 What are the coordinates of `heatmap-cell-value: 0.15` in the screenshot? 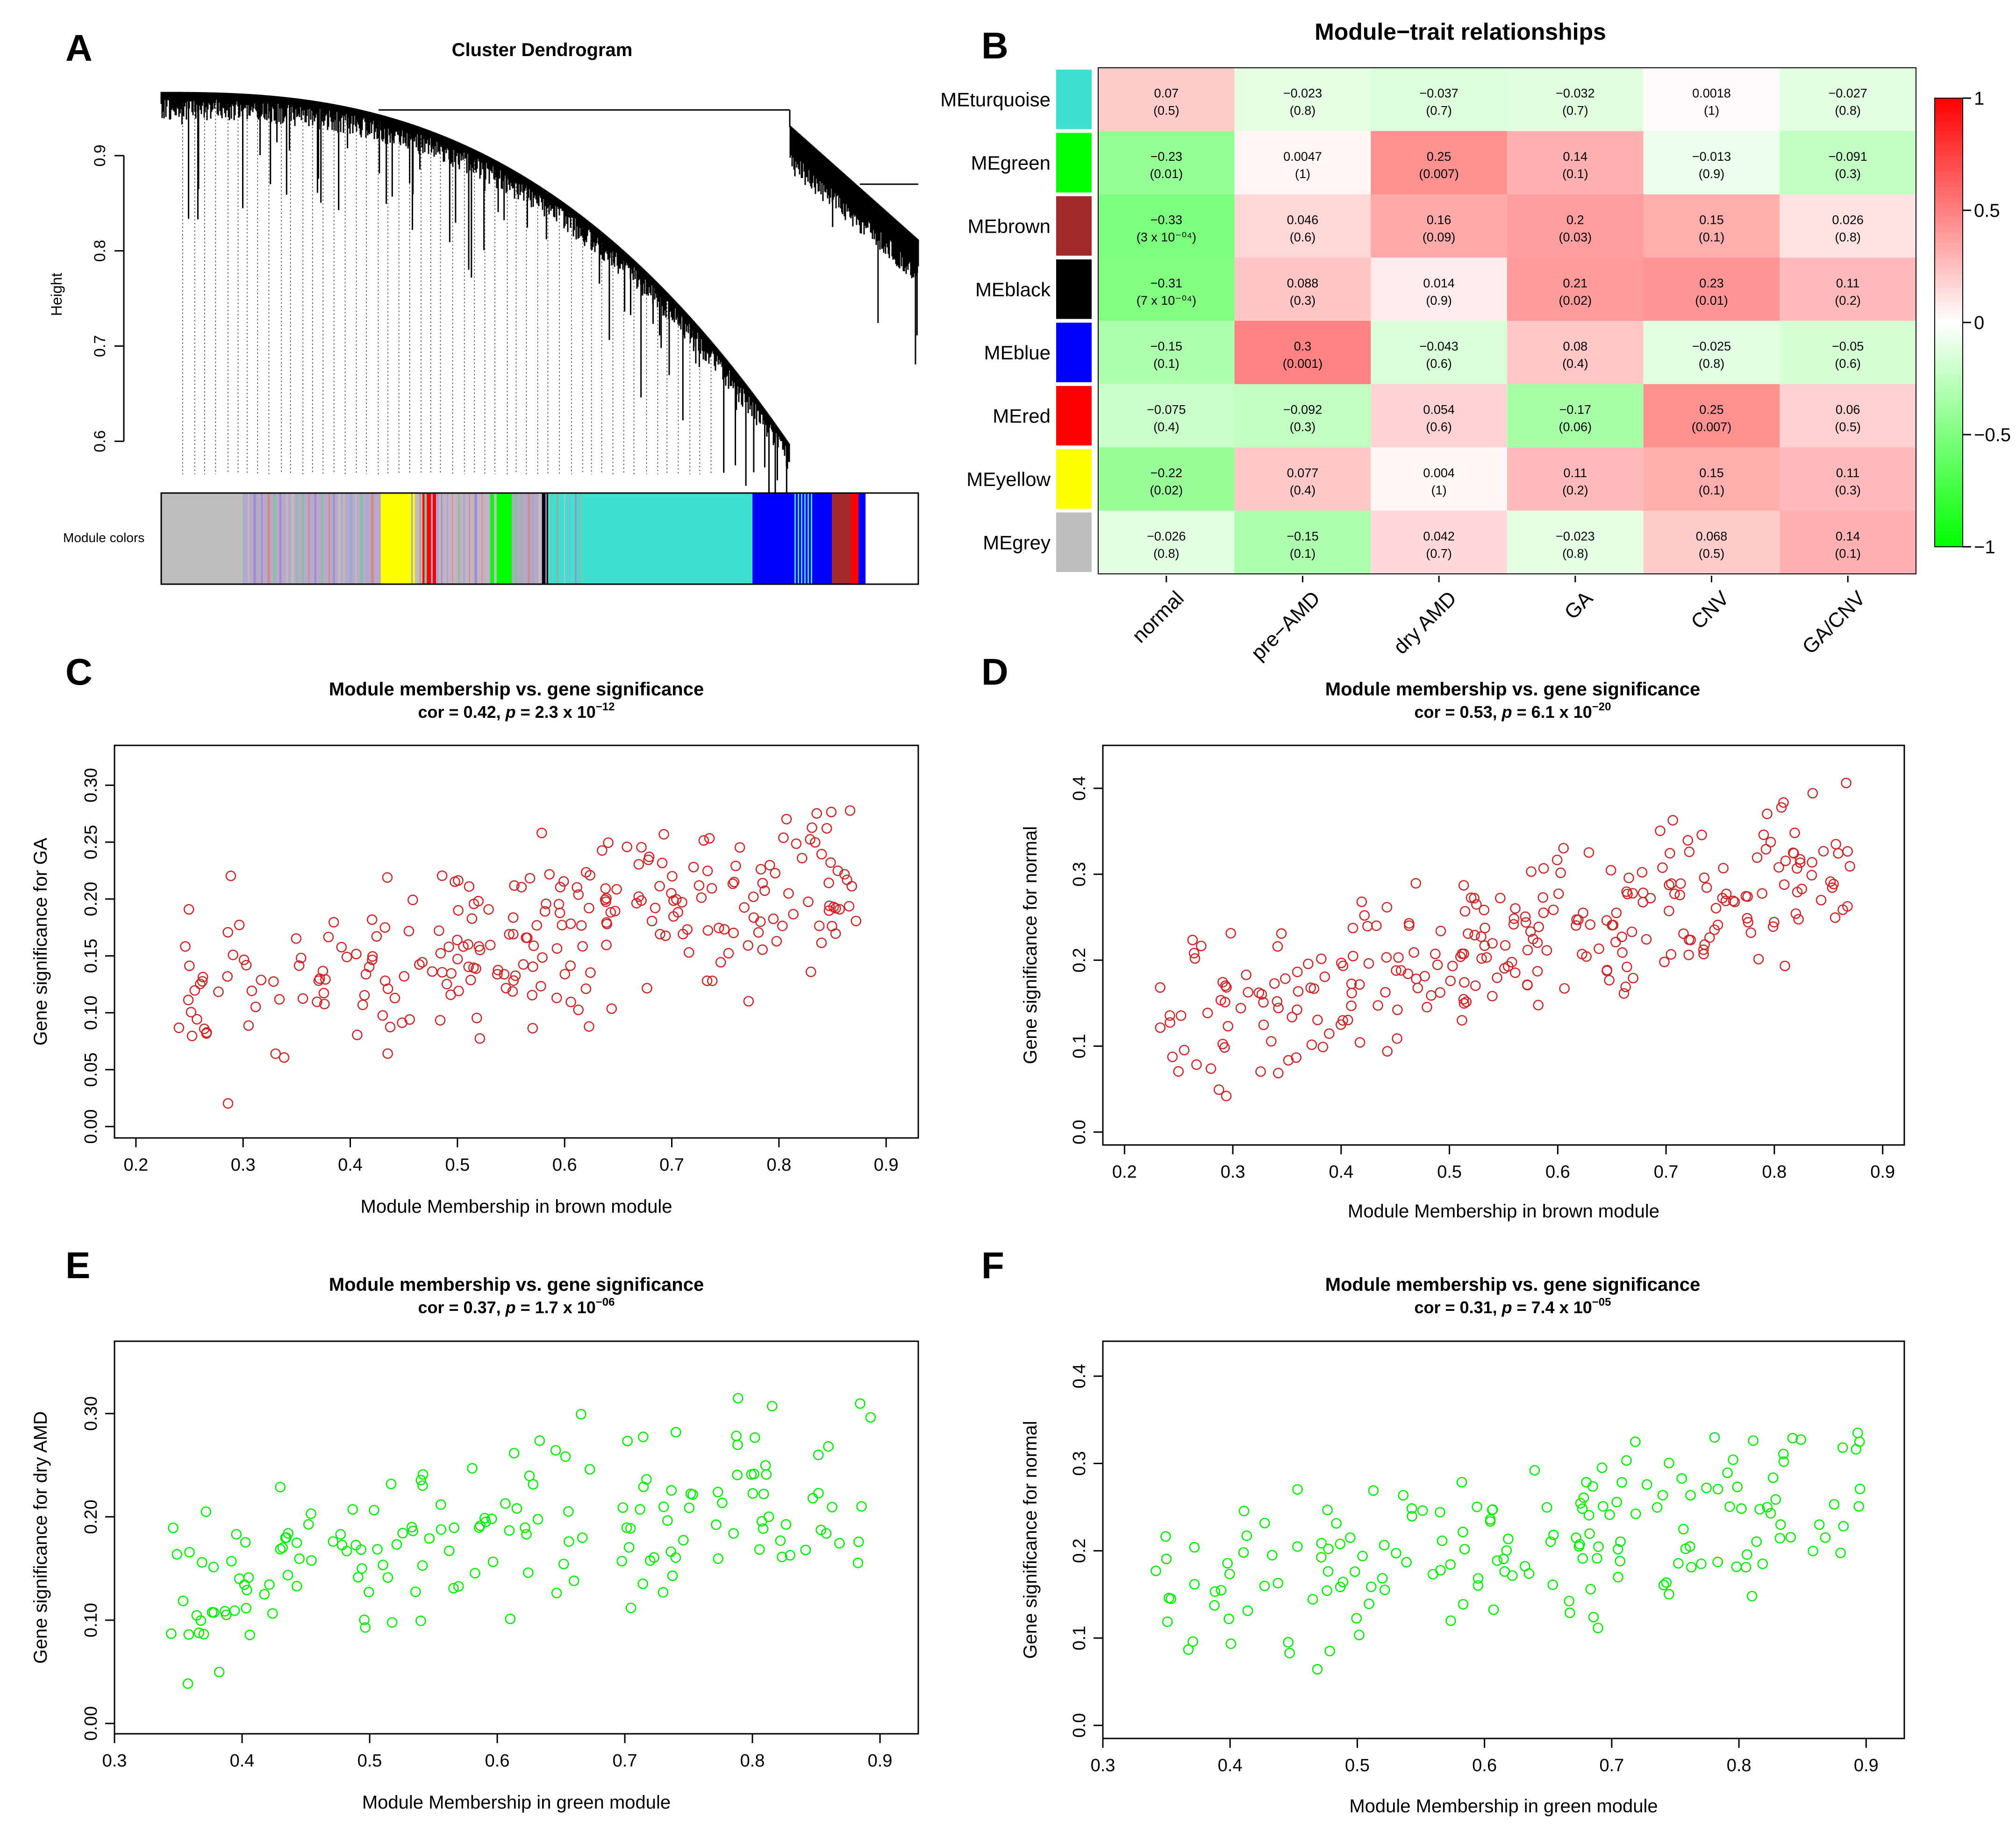 It's located at (1712, 220).